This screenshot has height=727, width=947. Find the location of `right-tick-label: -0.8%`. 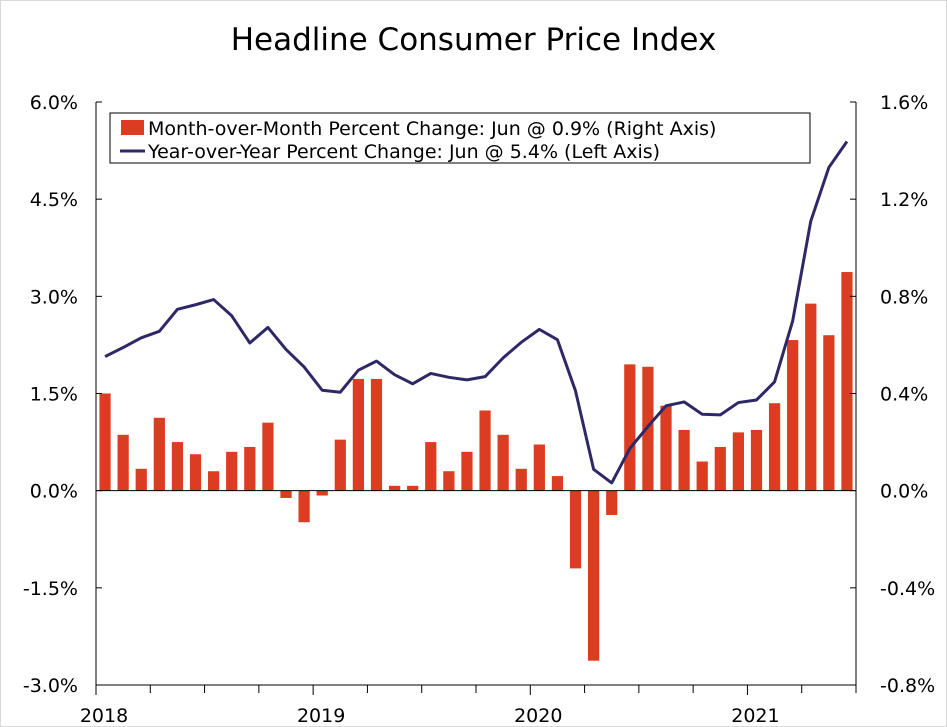

right-tick-label: -0.8% is located at coordinates (907, 686).